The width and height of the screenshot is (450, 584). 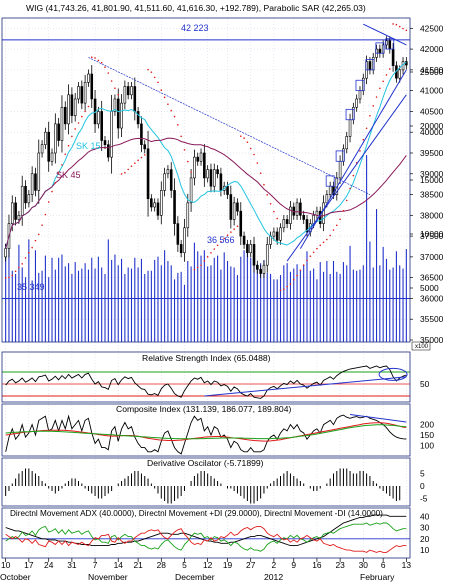 I want to click on dmi-line-adx_green, so click(x=206, y=537).